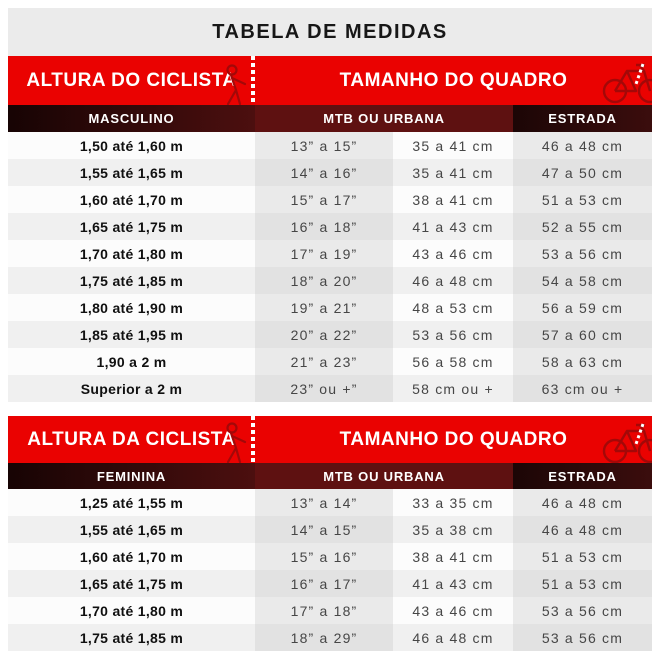  Describe the element at coordinates (582, 388) in the screenshot. I see `cell-frame-cm-road: 63 cm ou +` at that location.